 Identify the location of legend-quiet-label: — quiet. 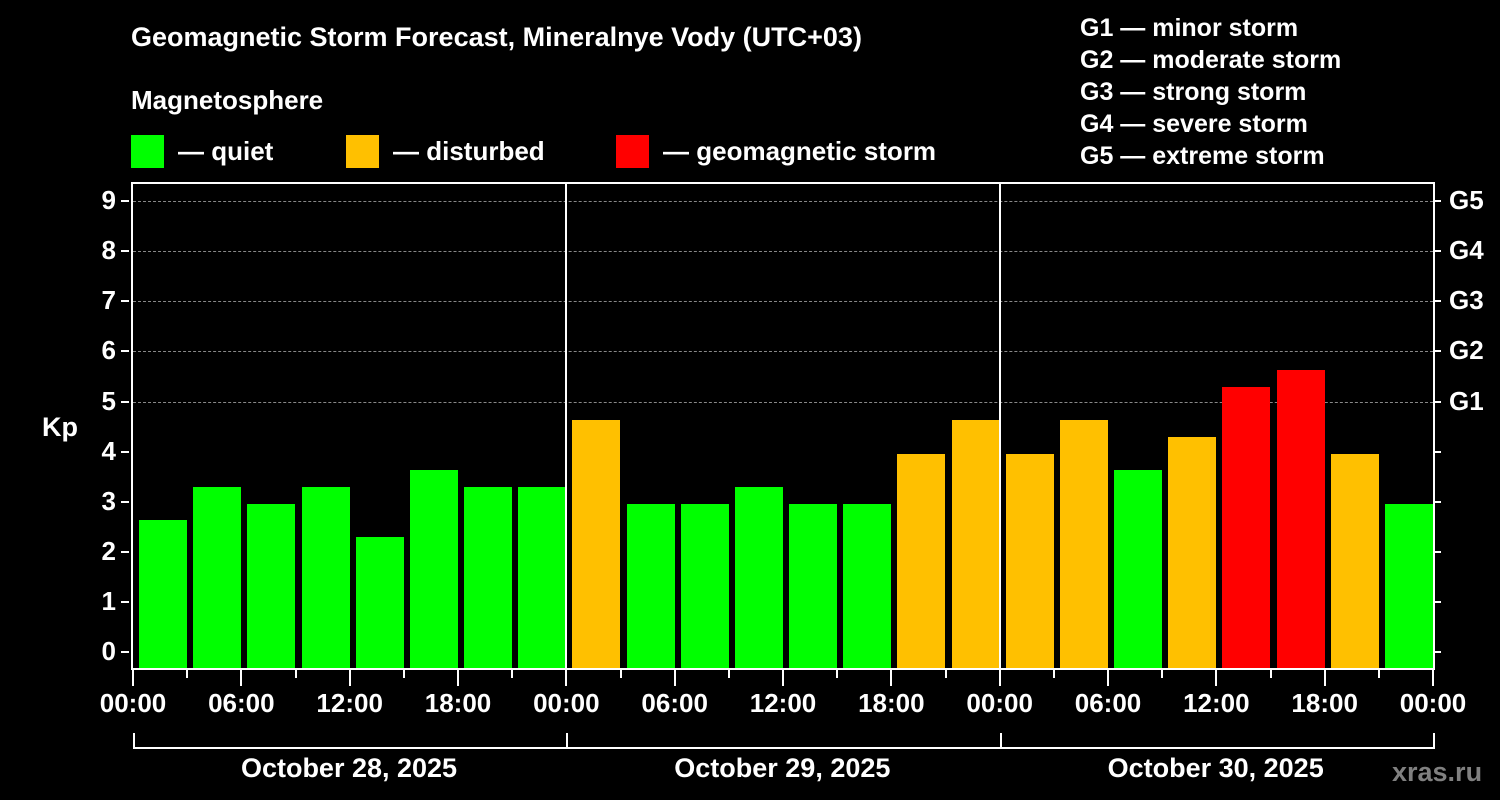
(226, 150).